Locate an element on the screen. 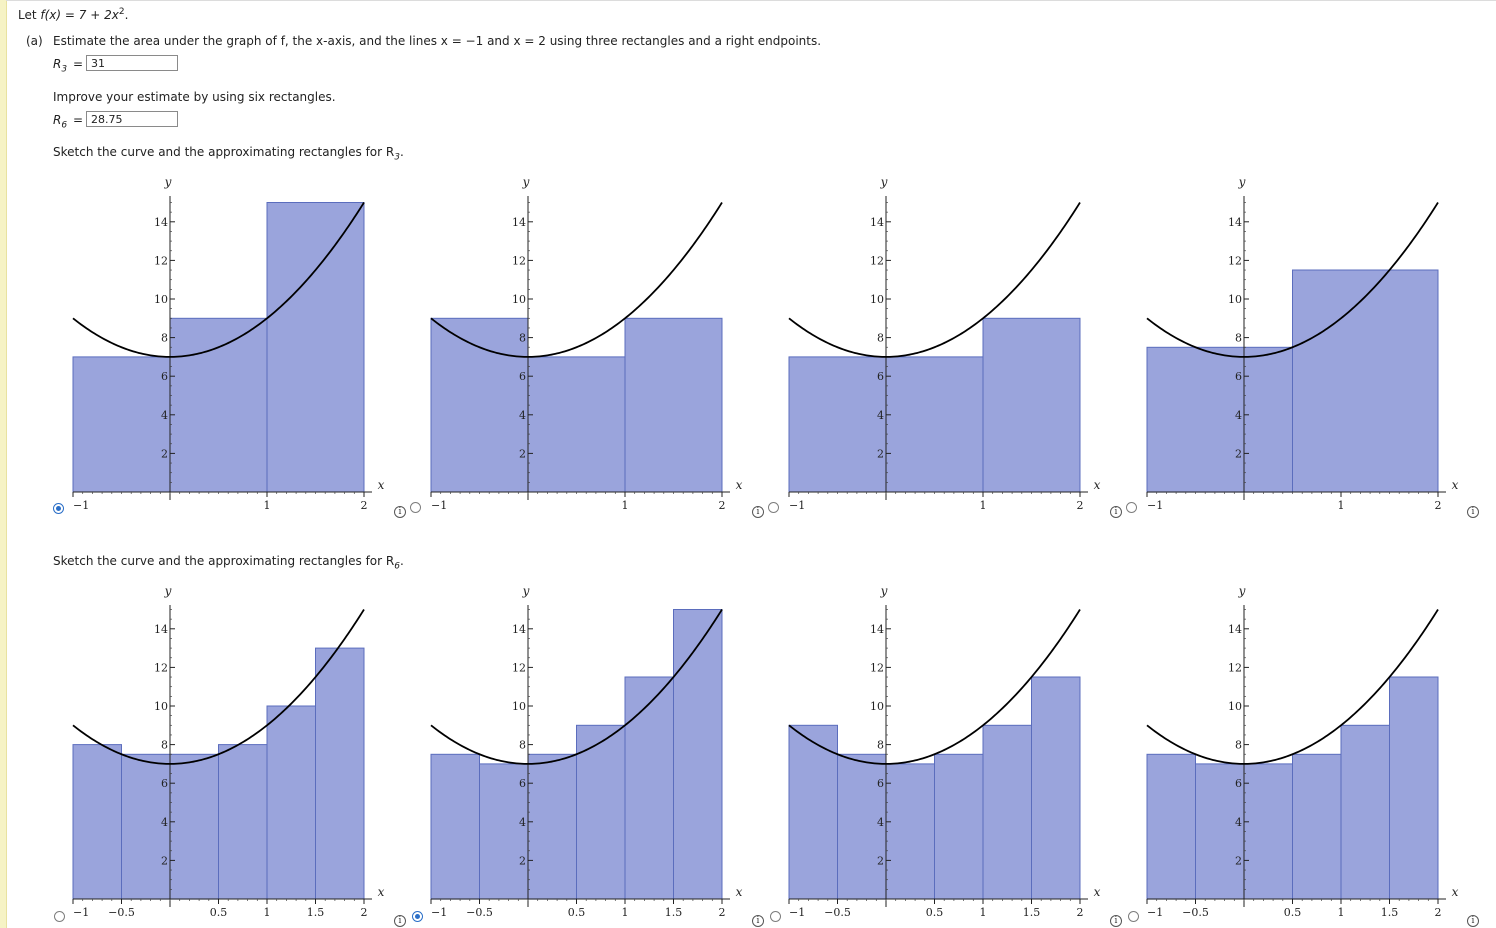  graph-option-r6-4: 2 4 6 8 10 12 14 −1 −0.5 0.5 1 1.5 2 y x is located at coordinates (1302, 751).